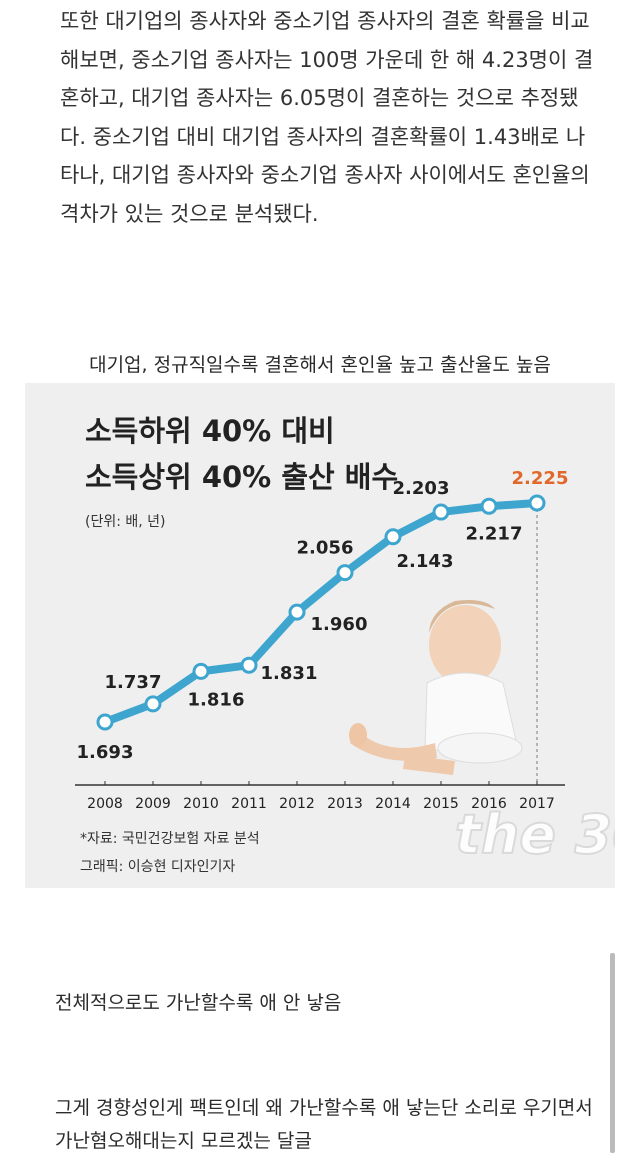 The height and width of the screenshot is (1164, 640). What do you see at coordinates (297, 804) in the screenshot?
I see `x-tick-label: 2012` at bounding box center [297, 804].